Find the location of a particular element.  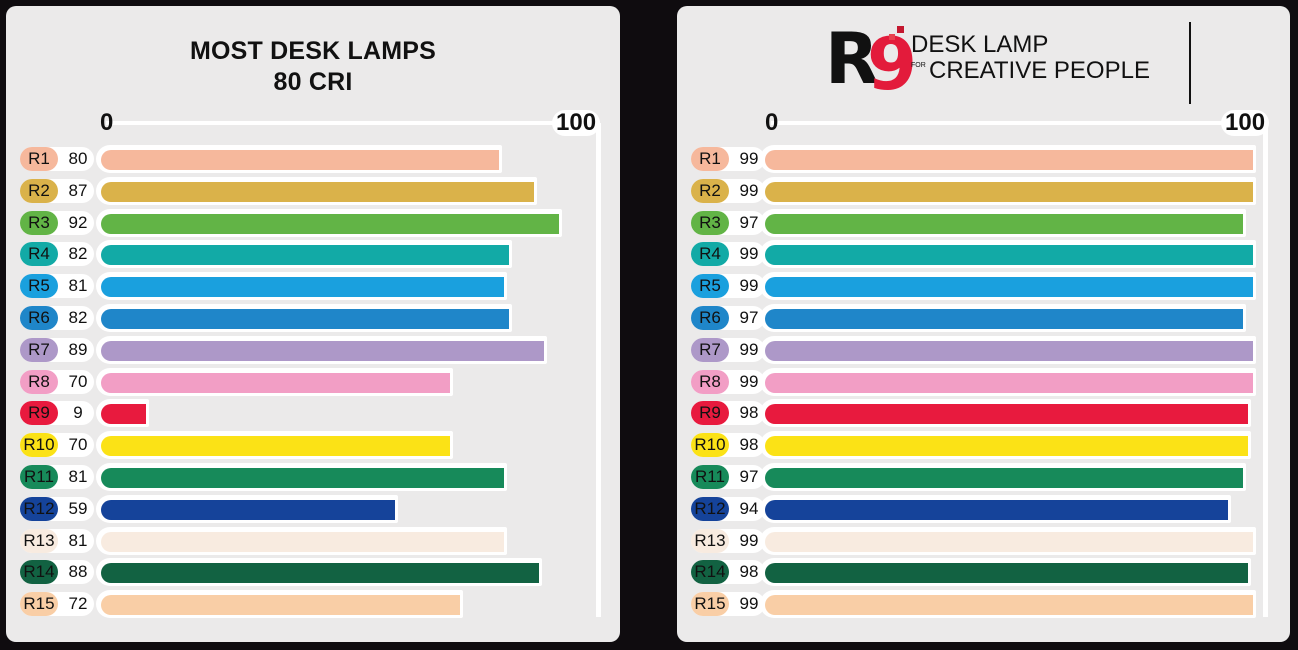

bar-r6 is located at coordinates (1004, 319).